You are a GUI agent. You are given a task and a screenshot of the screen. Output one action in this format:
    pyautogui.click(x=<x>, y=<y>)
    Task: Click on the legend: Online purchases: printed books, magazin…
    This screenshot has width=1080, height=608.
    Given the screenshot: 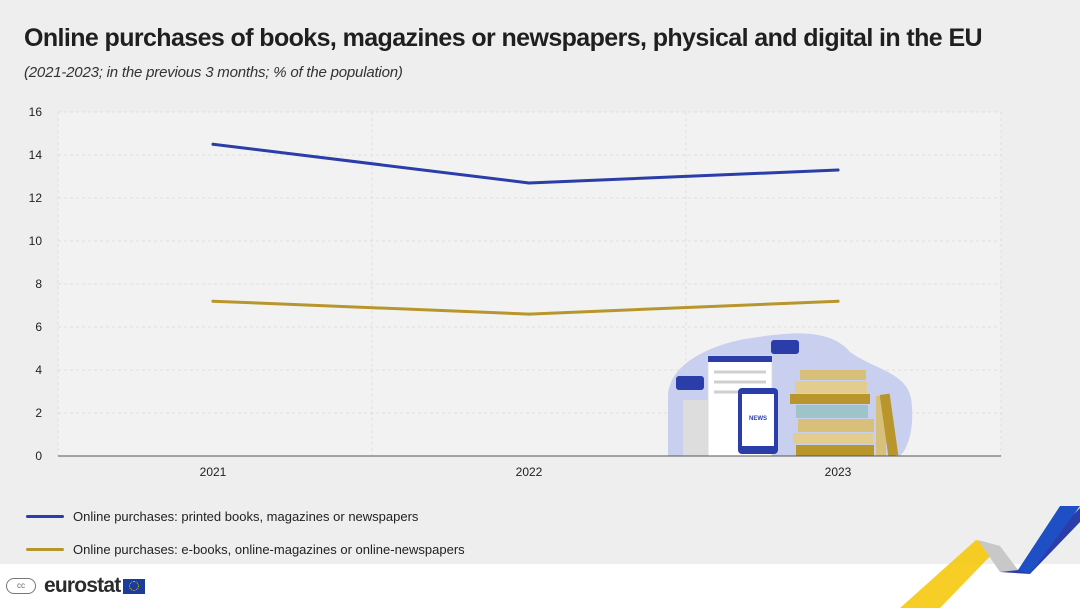 What is the action you would take?
    pyautogui.click(x=245, y=532)
    